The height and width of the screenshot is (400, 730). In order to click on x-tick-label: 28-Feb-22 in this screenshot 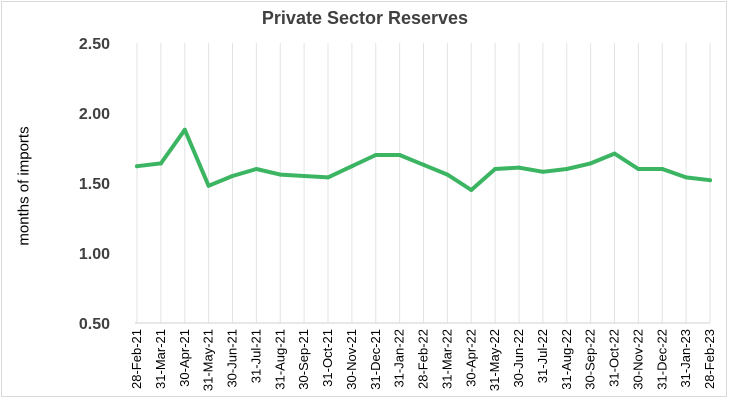, I will do `click(423, 359)`.